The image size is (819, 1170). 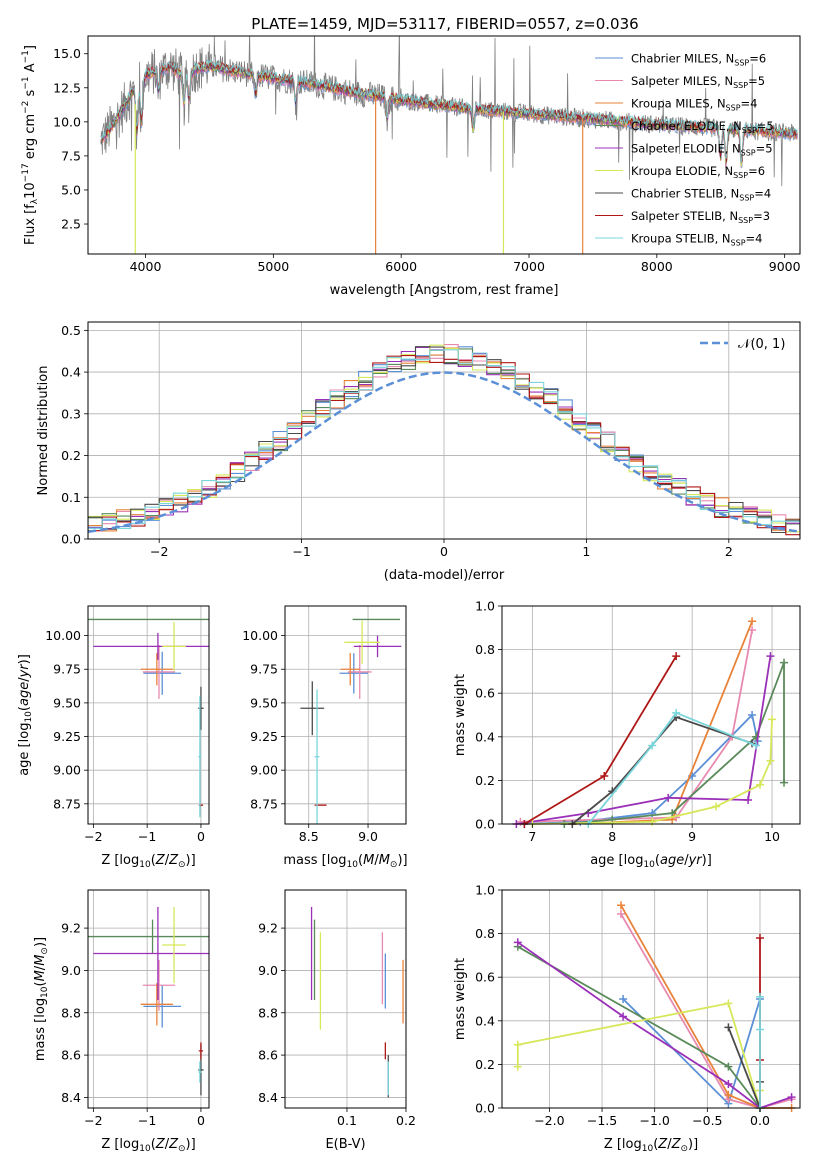 What do you see at coordinates (444, 452) in the screenshot?
I see `gaussian-reference-line` at bounding box center [444, 452].